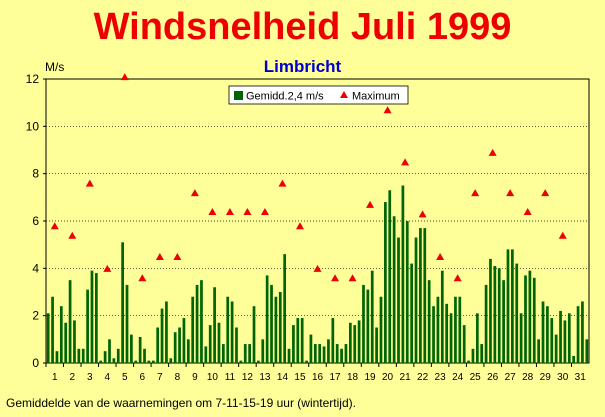 The width and height of the screenshot is (605, 417). What do you see at coordinates (36, 221) in the screenshot?
I see `y-tick-labels: 0 2 4 6 8 10 12` at bounding box center [36, 221].